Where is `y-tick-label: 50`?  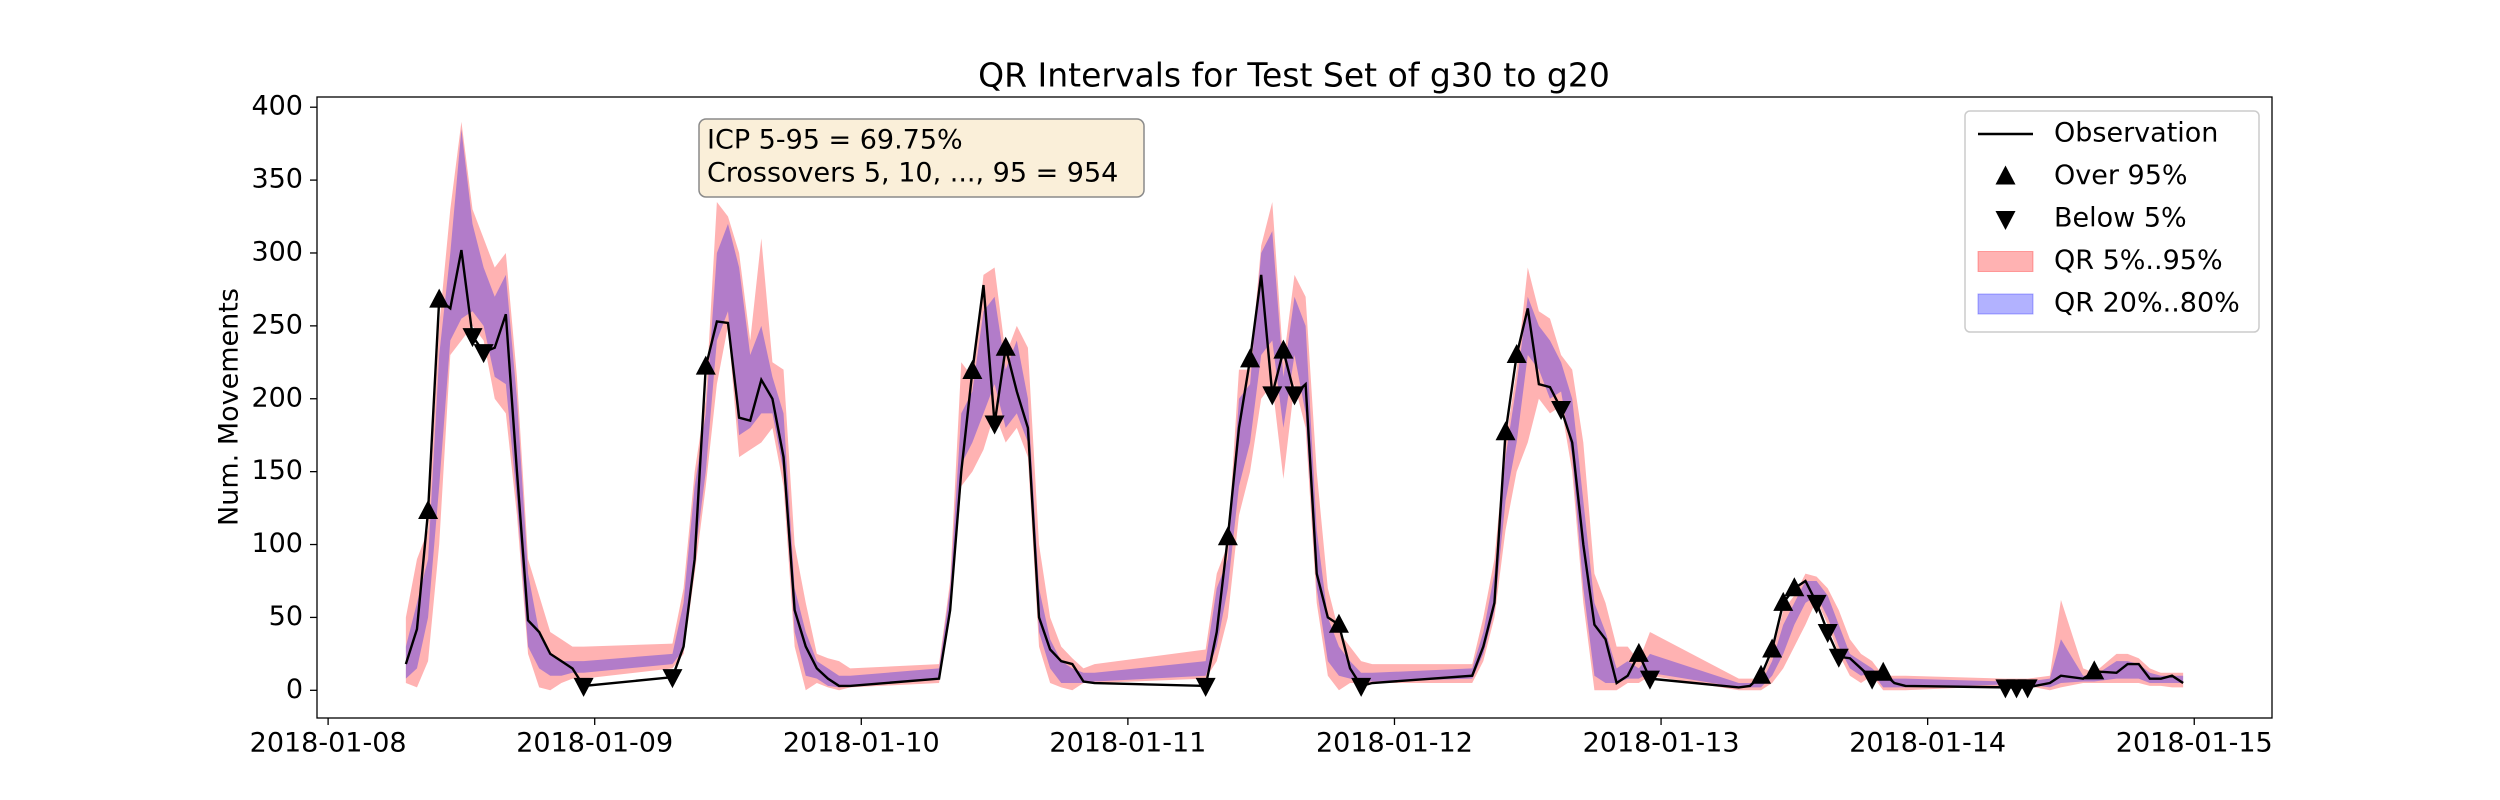
y-tick-label: 50 is located at coordinates (286, 616).